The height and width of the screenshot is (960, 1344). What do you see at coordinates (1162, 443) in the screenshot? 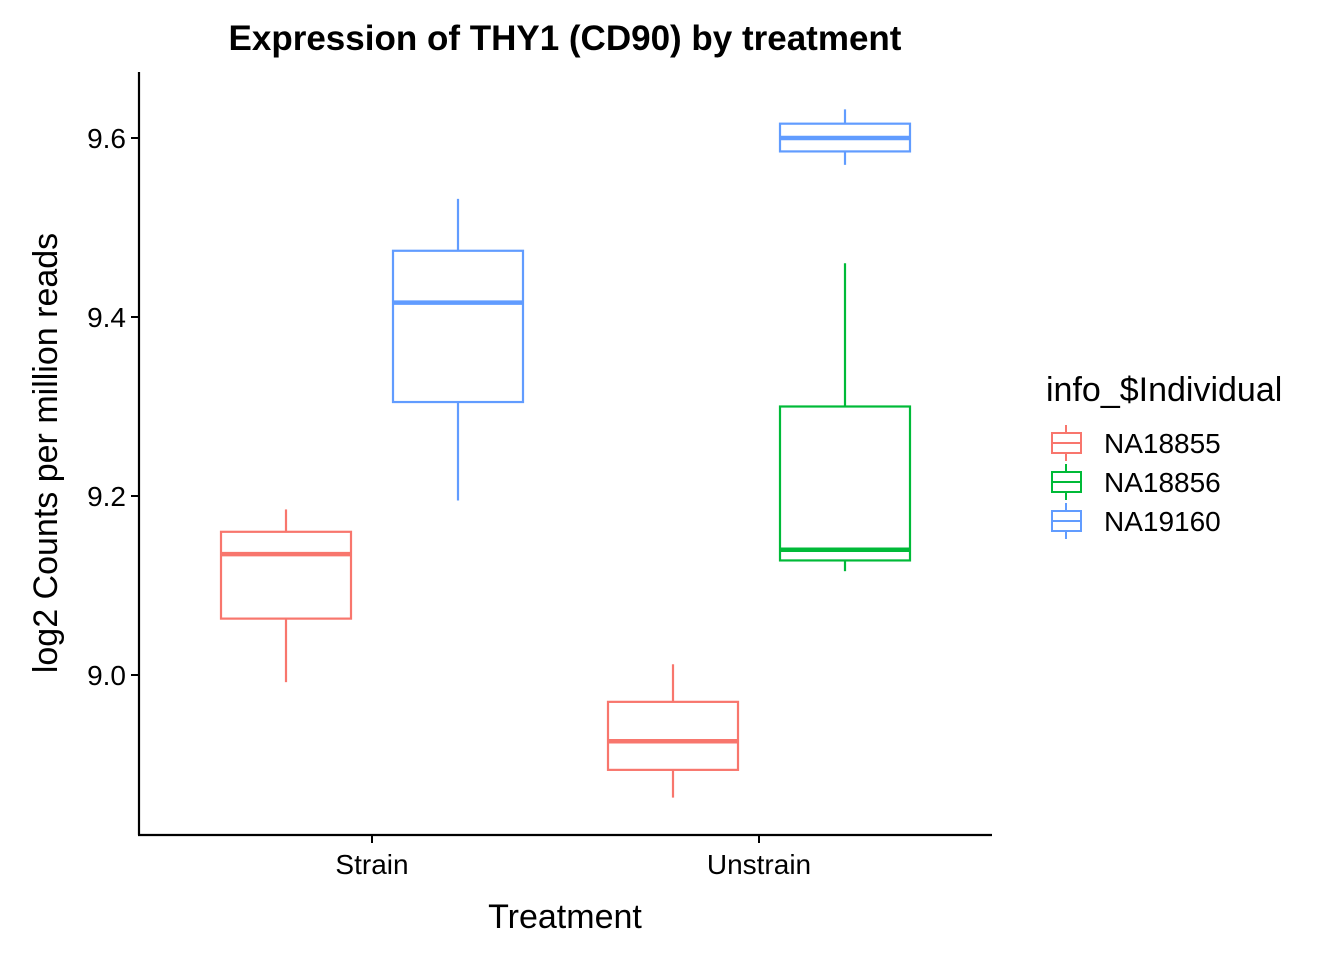
I see `legend-label: NA18855` at bounding box center [1162, 443].